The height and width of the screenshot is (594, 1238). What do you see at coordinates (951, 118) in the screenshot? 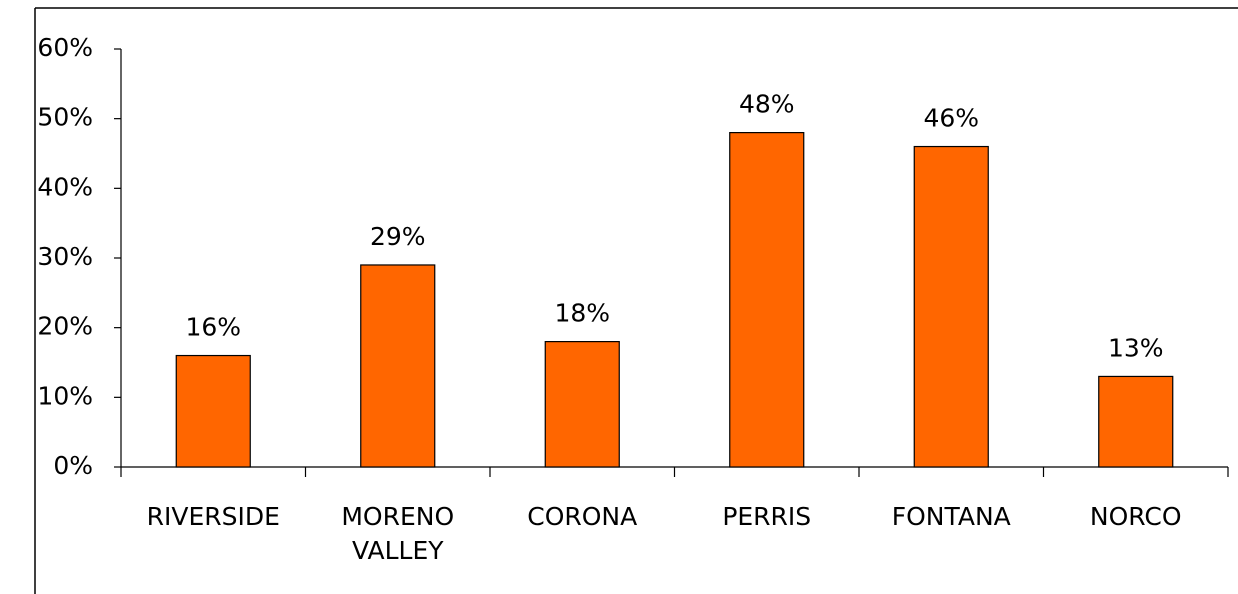
I see `data-label: 46%` at bounding box center [951, 118].